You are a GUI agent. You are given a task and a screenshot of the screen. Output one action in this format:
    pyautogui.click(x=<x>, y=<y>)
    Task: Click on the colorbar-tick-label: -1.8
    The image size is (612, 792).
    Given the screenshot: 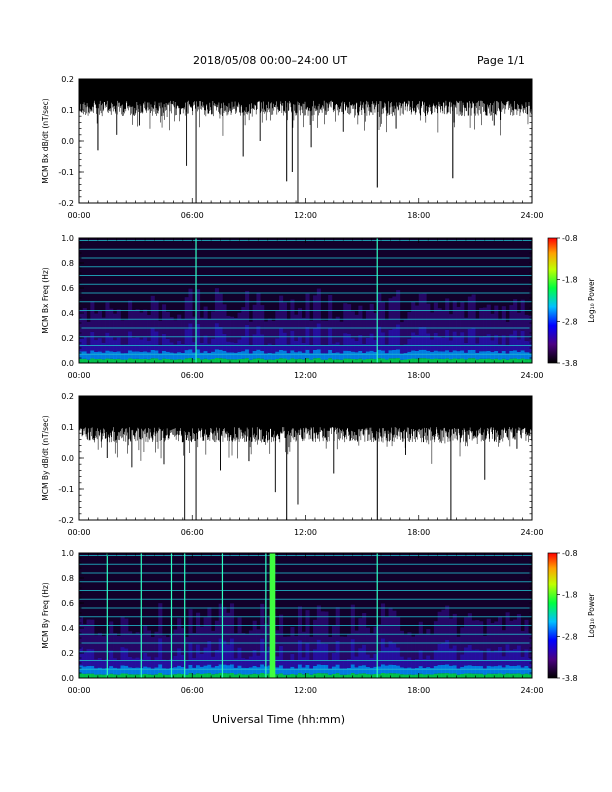 What is the action you would take?
    pyautogui.click(x=570, y=280)
    